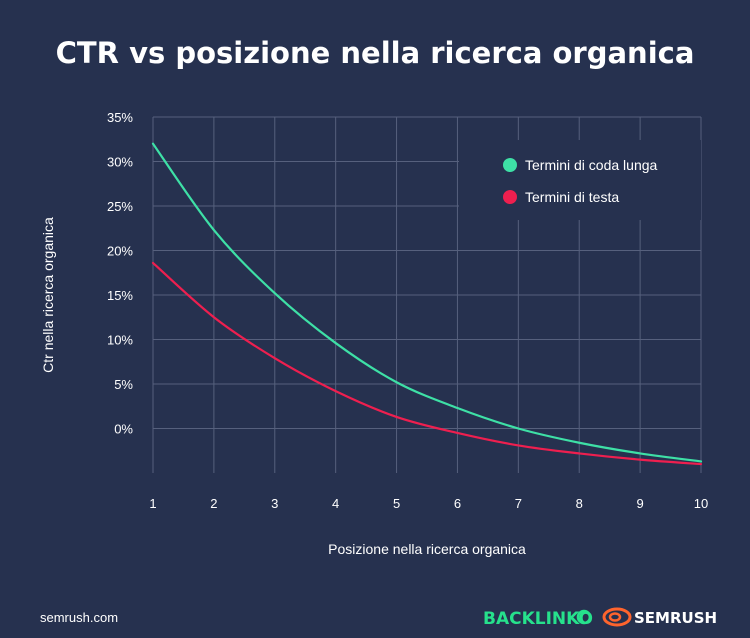  What do you see at coordinates (572, 197) in the screenshot?
I see `legend-label-testa: Termini di testa` at bounding box center [572, 197].